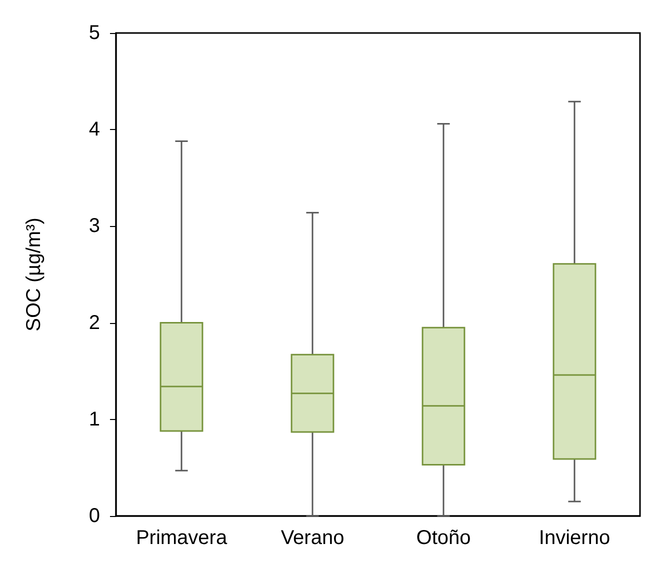 The width and height of the screenshot is (649, 567). What do you see at coordinates (34, 275) in the screenshot?
I see `y-axis-title: SOC (µg/m³)` at bounding box center [34, 275].